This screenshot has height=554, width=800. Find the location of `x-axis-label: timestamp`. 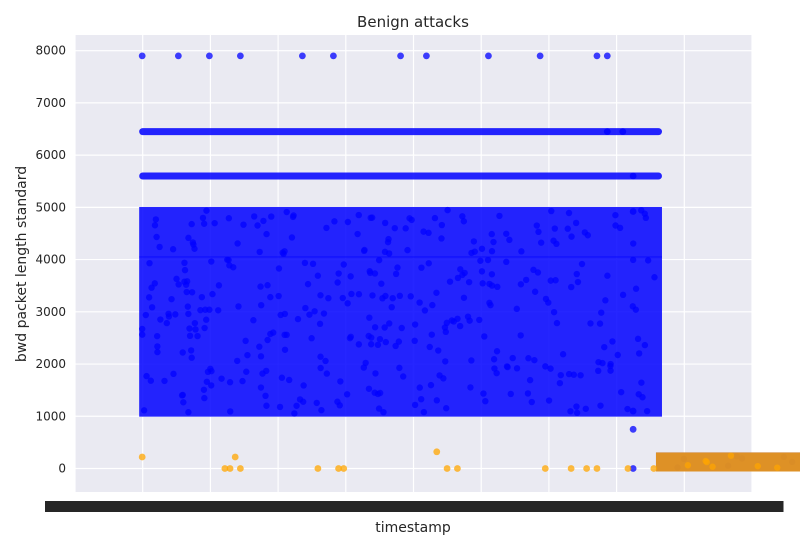

x-axis-label: timestamp is located at coordinates (413, 528).